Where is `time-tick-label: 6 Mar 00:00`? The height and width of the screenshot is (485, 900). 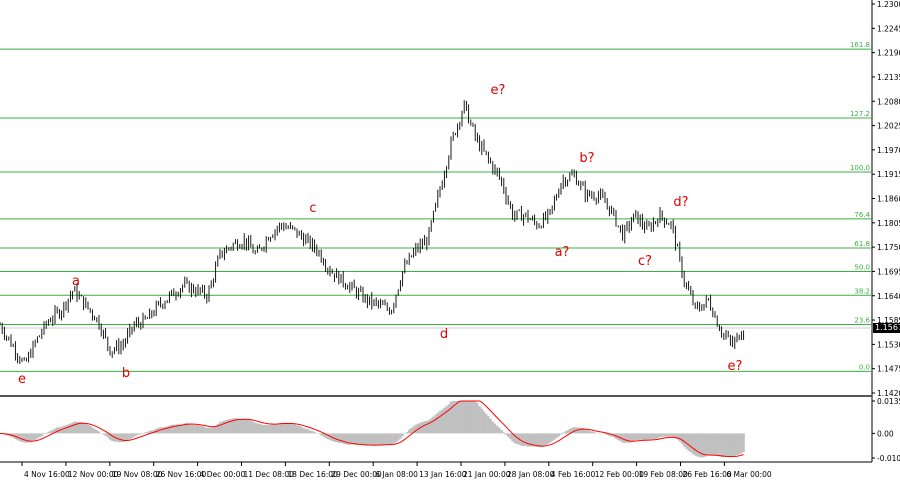
time-tick-label: 6 Mar 00:00 is located at coordinates (749, 474).